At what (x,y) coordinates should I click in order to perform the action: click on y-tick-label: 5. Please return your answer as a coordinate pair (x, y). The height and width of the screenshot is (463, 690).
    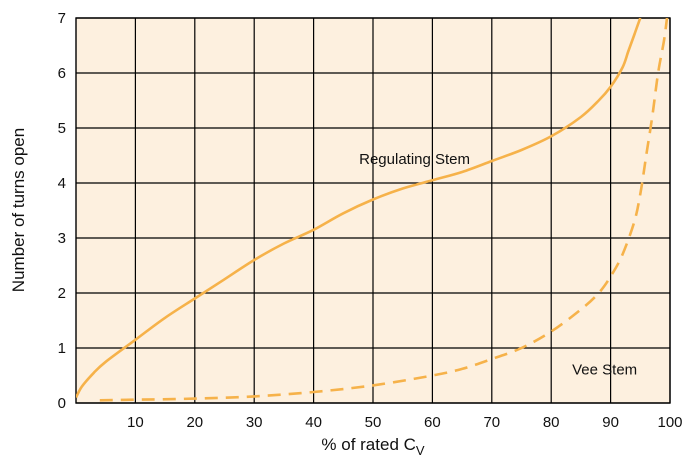
    Looking at the image, I should click on (62, 128).